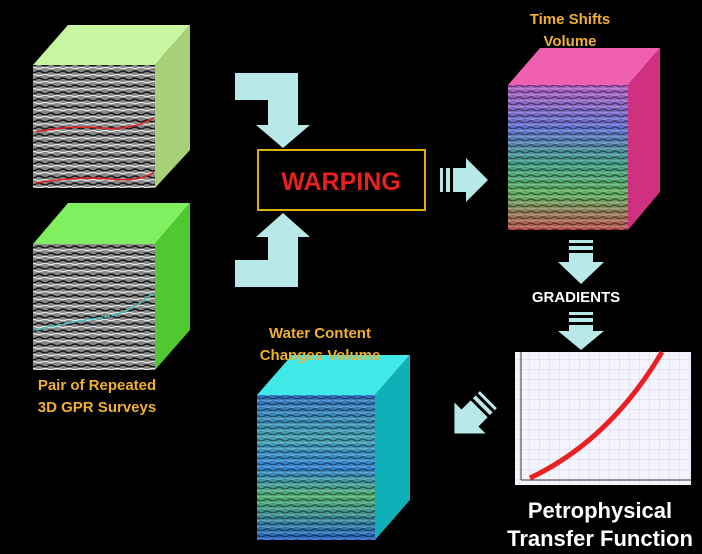 This screenshot has width=702, height=554. I want to click on warping-label: WARPING, so click(340, 182).